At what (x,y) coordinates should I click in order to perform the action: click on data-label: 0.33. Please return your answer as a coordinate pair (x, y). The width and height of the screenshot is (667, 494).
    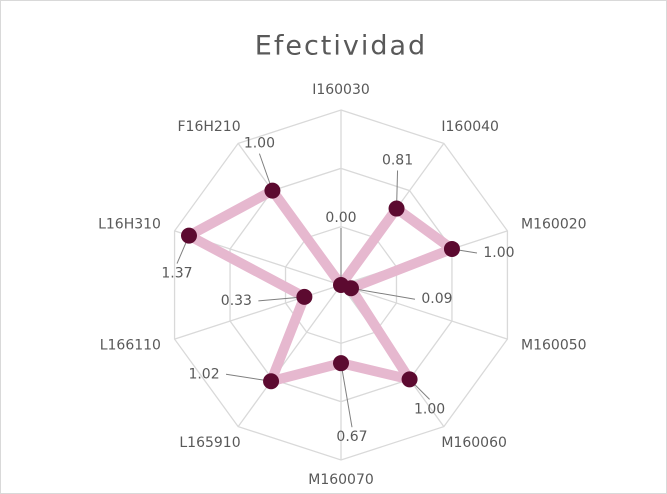
    Looking at the image, I should click on (236, 301).